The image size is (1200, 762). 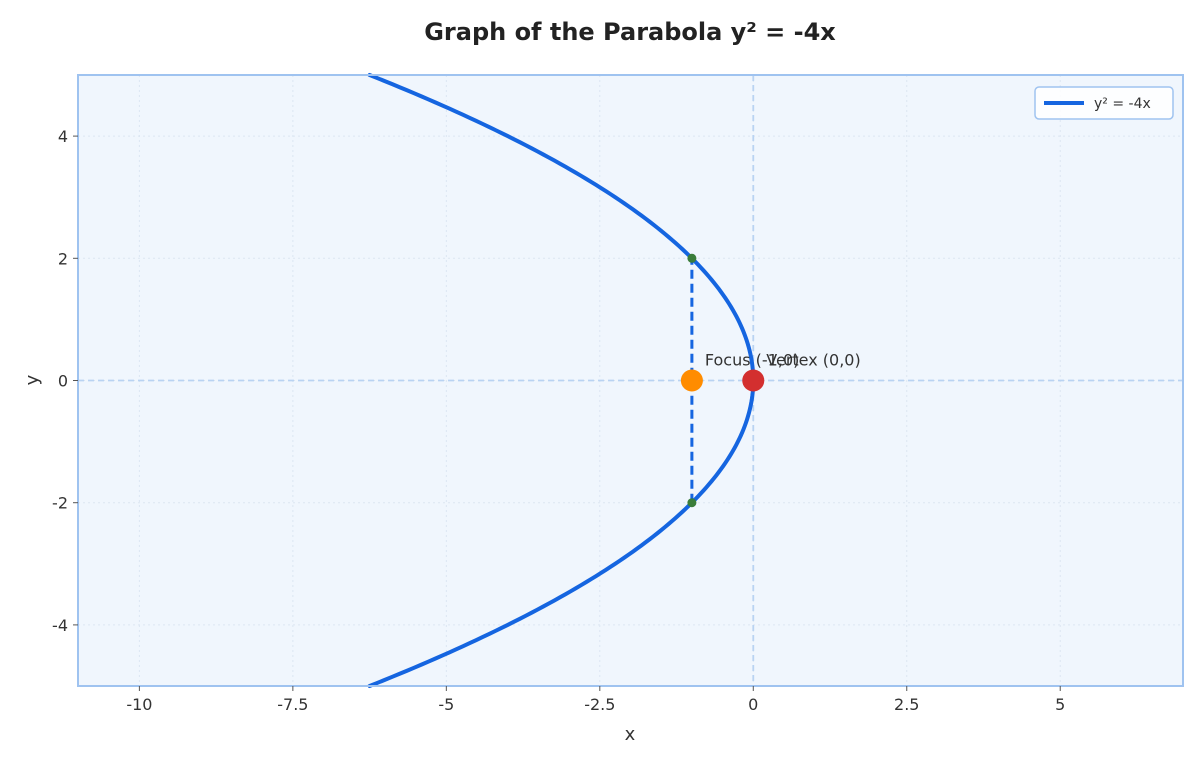 I want to click on y-axis-ticks: -4 -2 0 2 4, so click(x=65, y=381).